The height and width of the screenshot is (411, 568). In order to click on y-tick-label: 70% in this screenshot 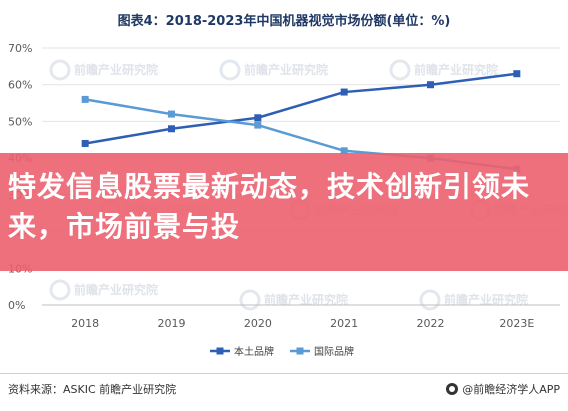, I will do `click(20, 48)`.